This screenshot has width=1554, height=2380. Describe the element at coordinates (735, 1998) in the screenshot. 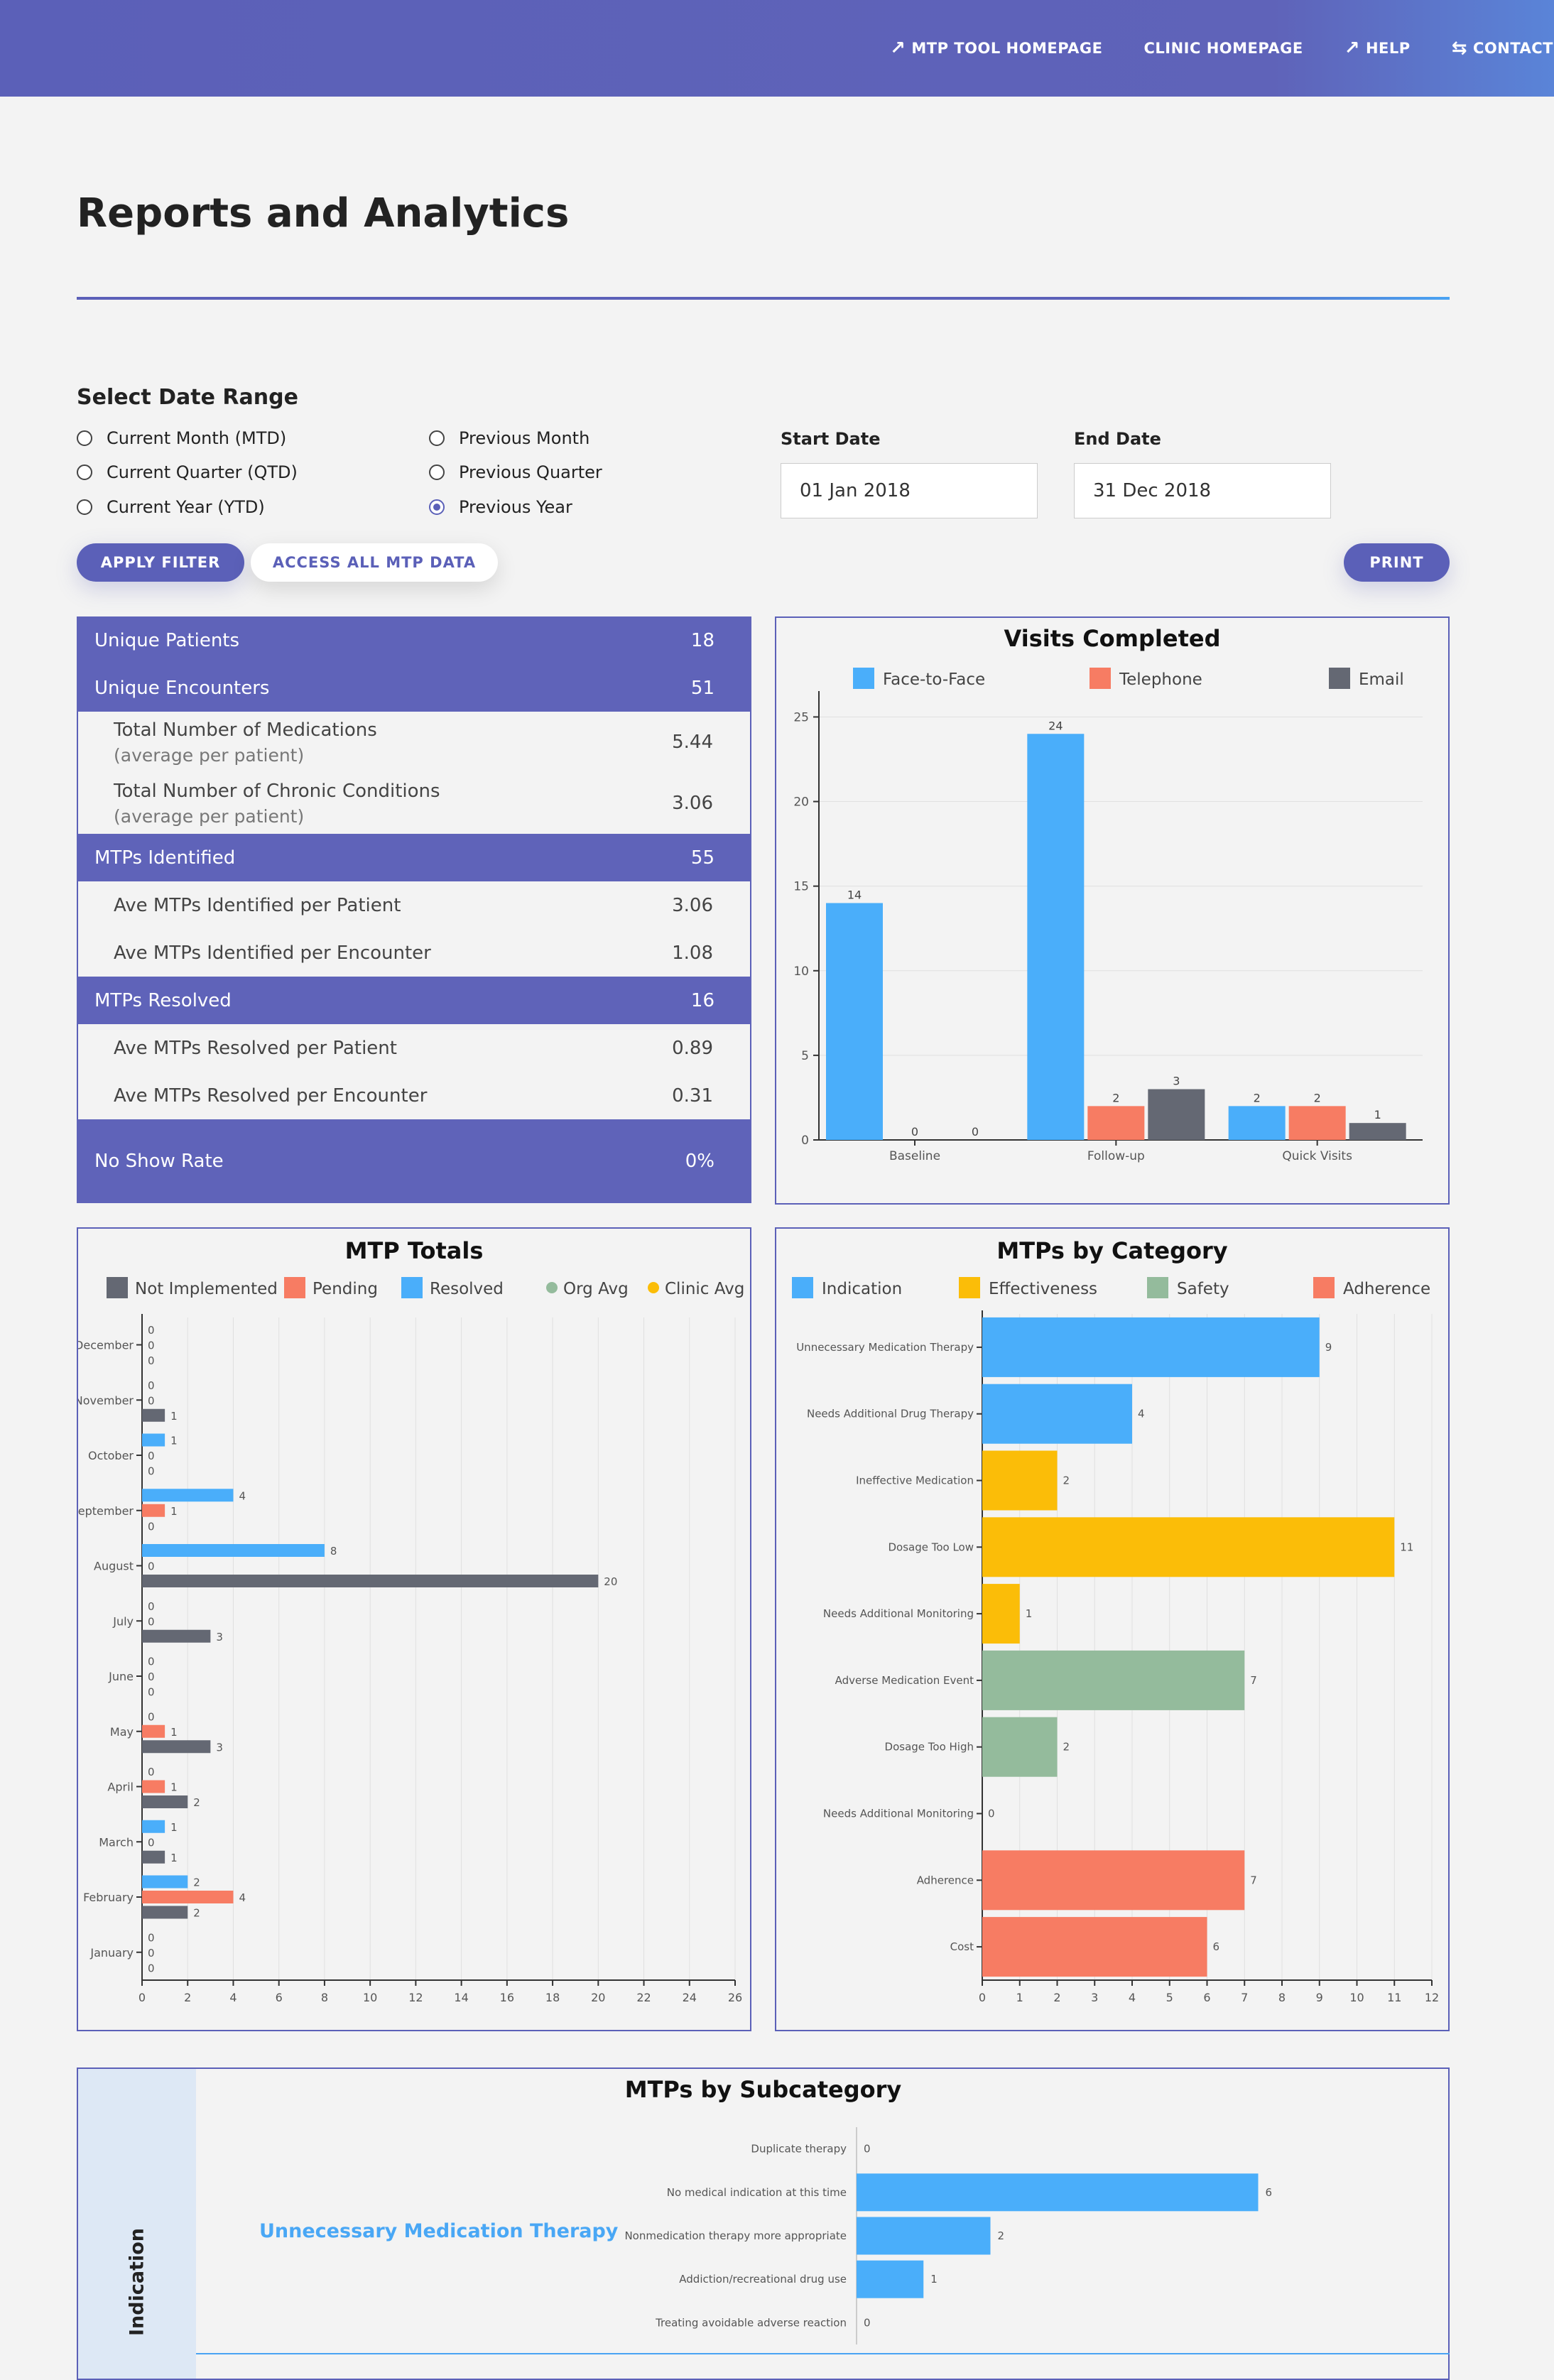

I see `x-tick-label: 26` at that location.